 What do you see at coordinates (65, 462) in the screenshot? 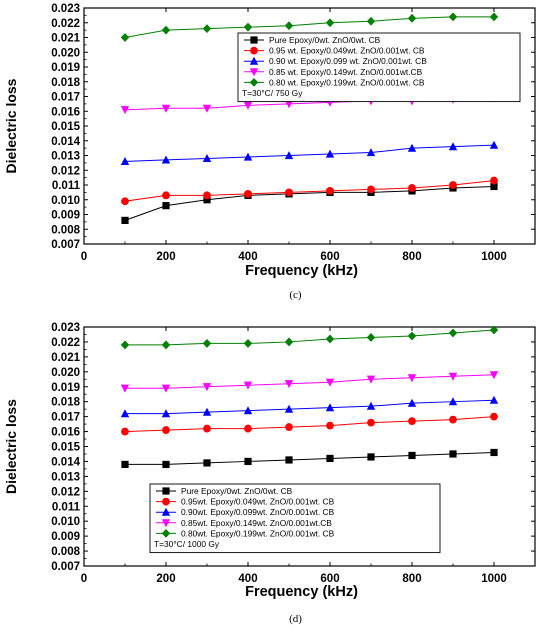
I see `y-tick-label: 0.014` at bounding box center [65, 462].